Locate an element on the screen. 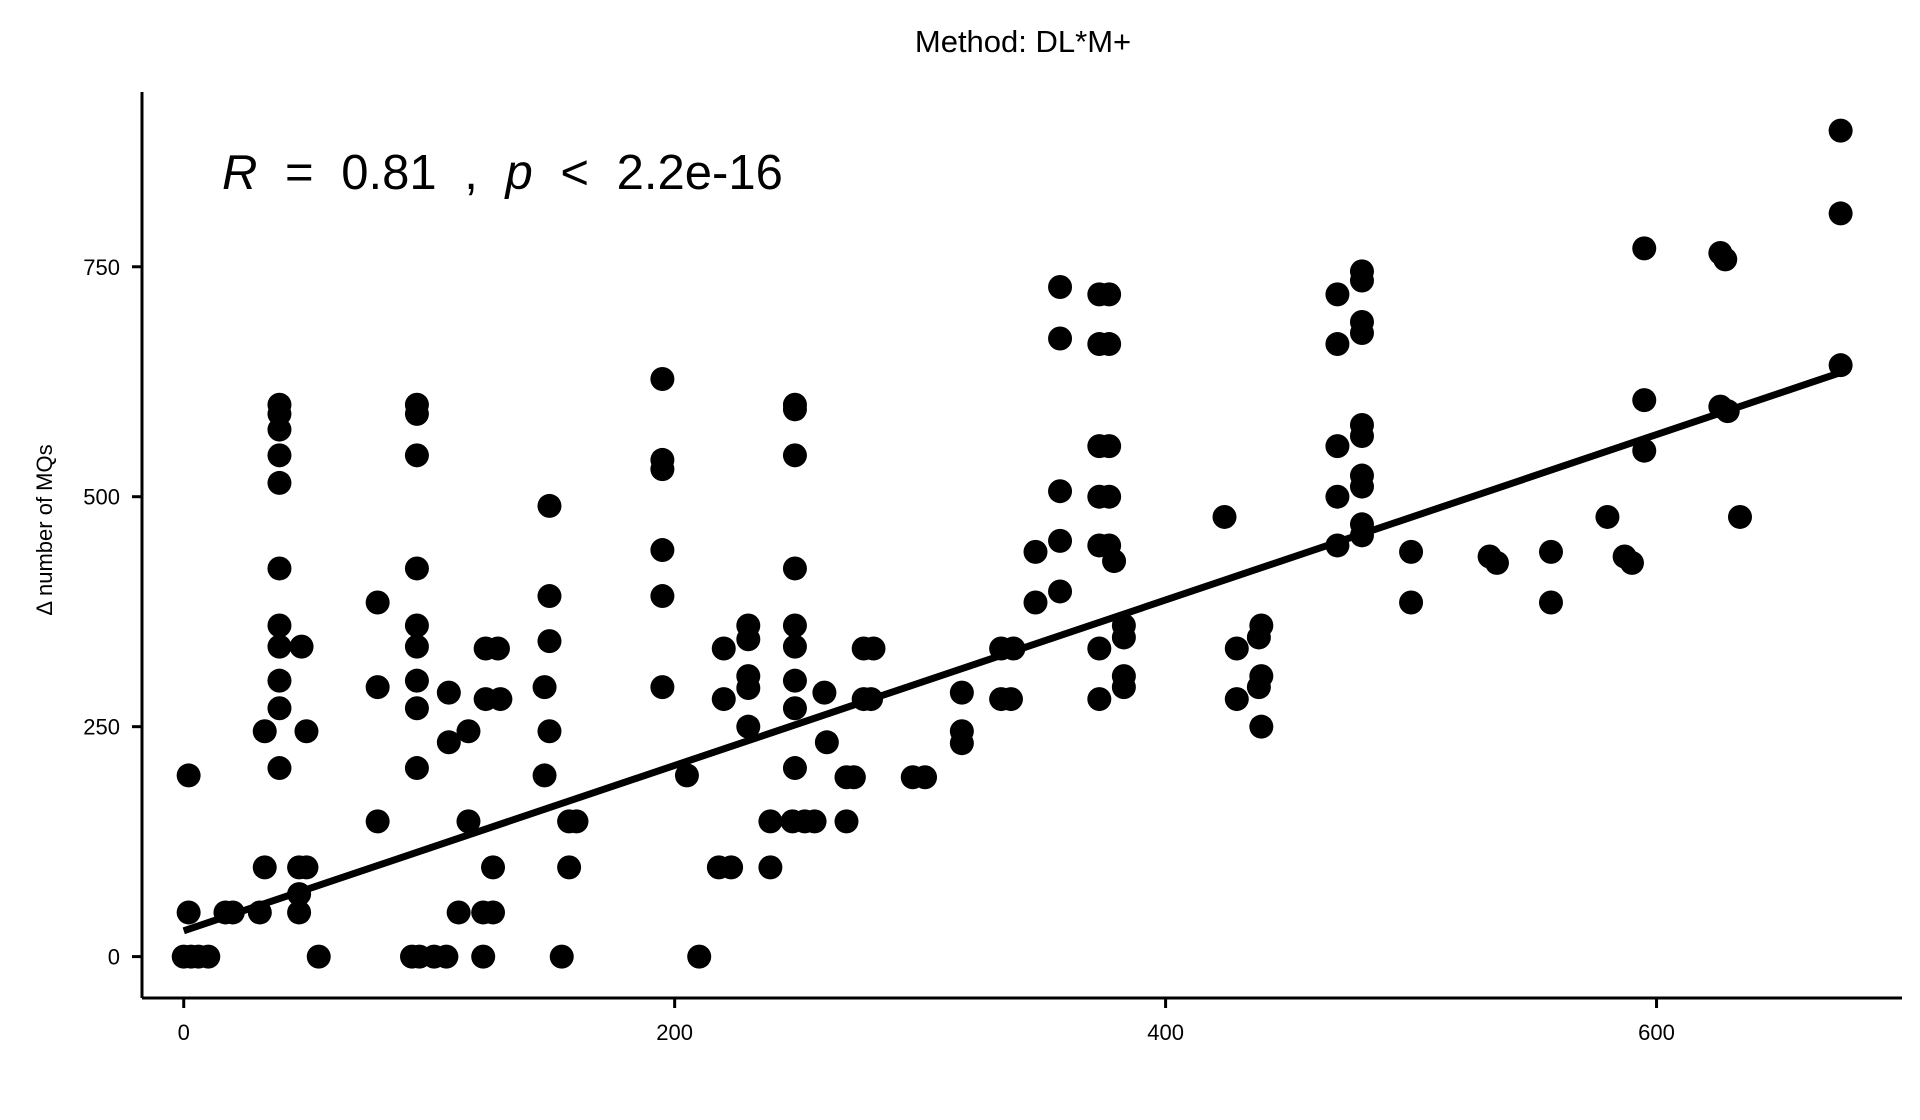 The image size is (1920, 1120). equals-sign: = is located at coordinates (299, 173).